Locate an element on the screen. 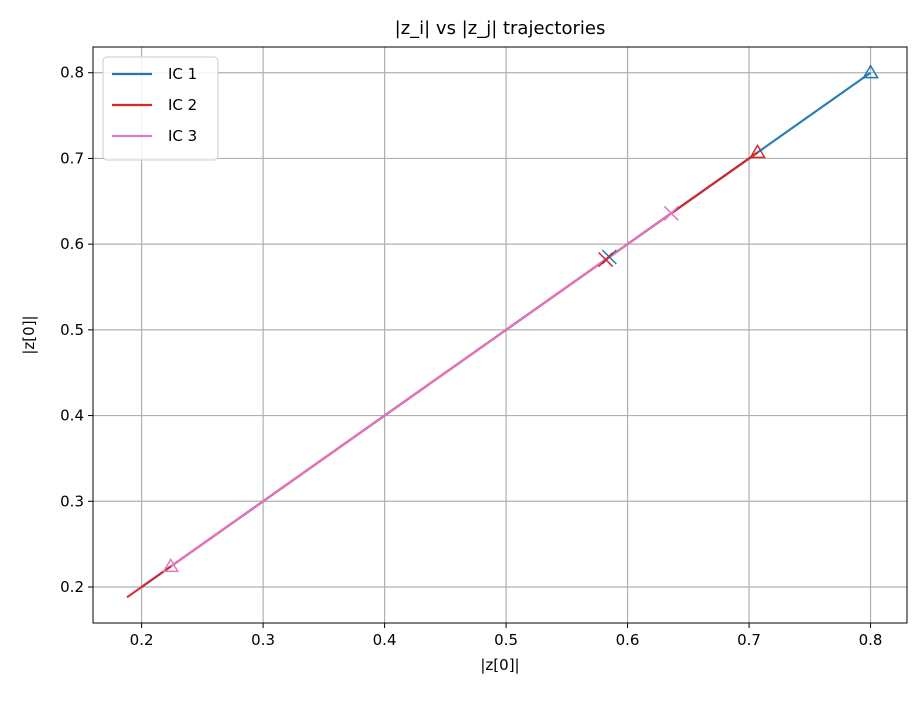  x-tick-label: 0.3 is located at coordinates (263, 640).